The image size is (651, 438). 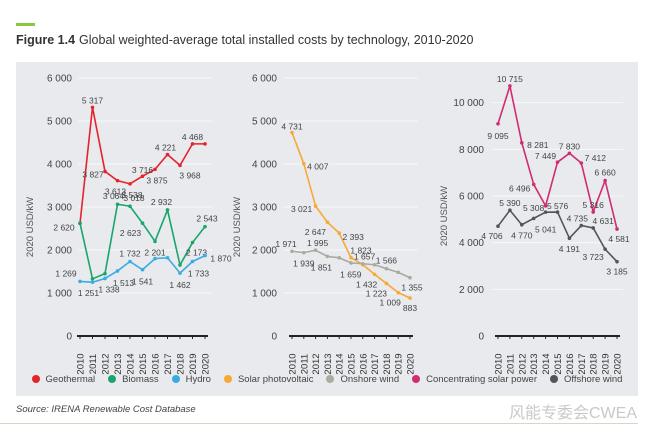 What do you see at coordinates (302, 209) in the screenshot?
I see `data-label: 3 021` at bounding box center [302, 209].